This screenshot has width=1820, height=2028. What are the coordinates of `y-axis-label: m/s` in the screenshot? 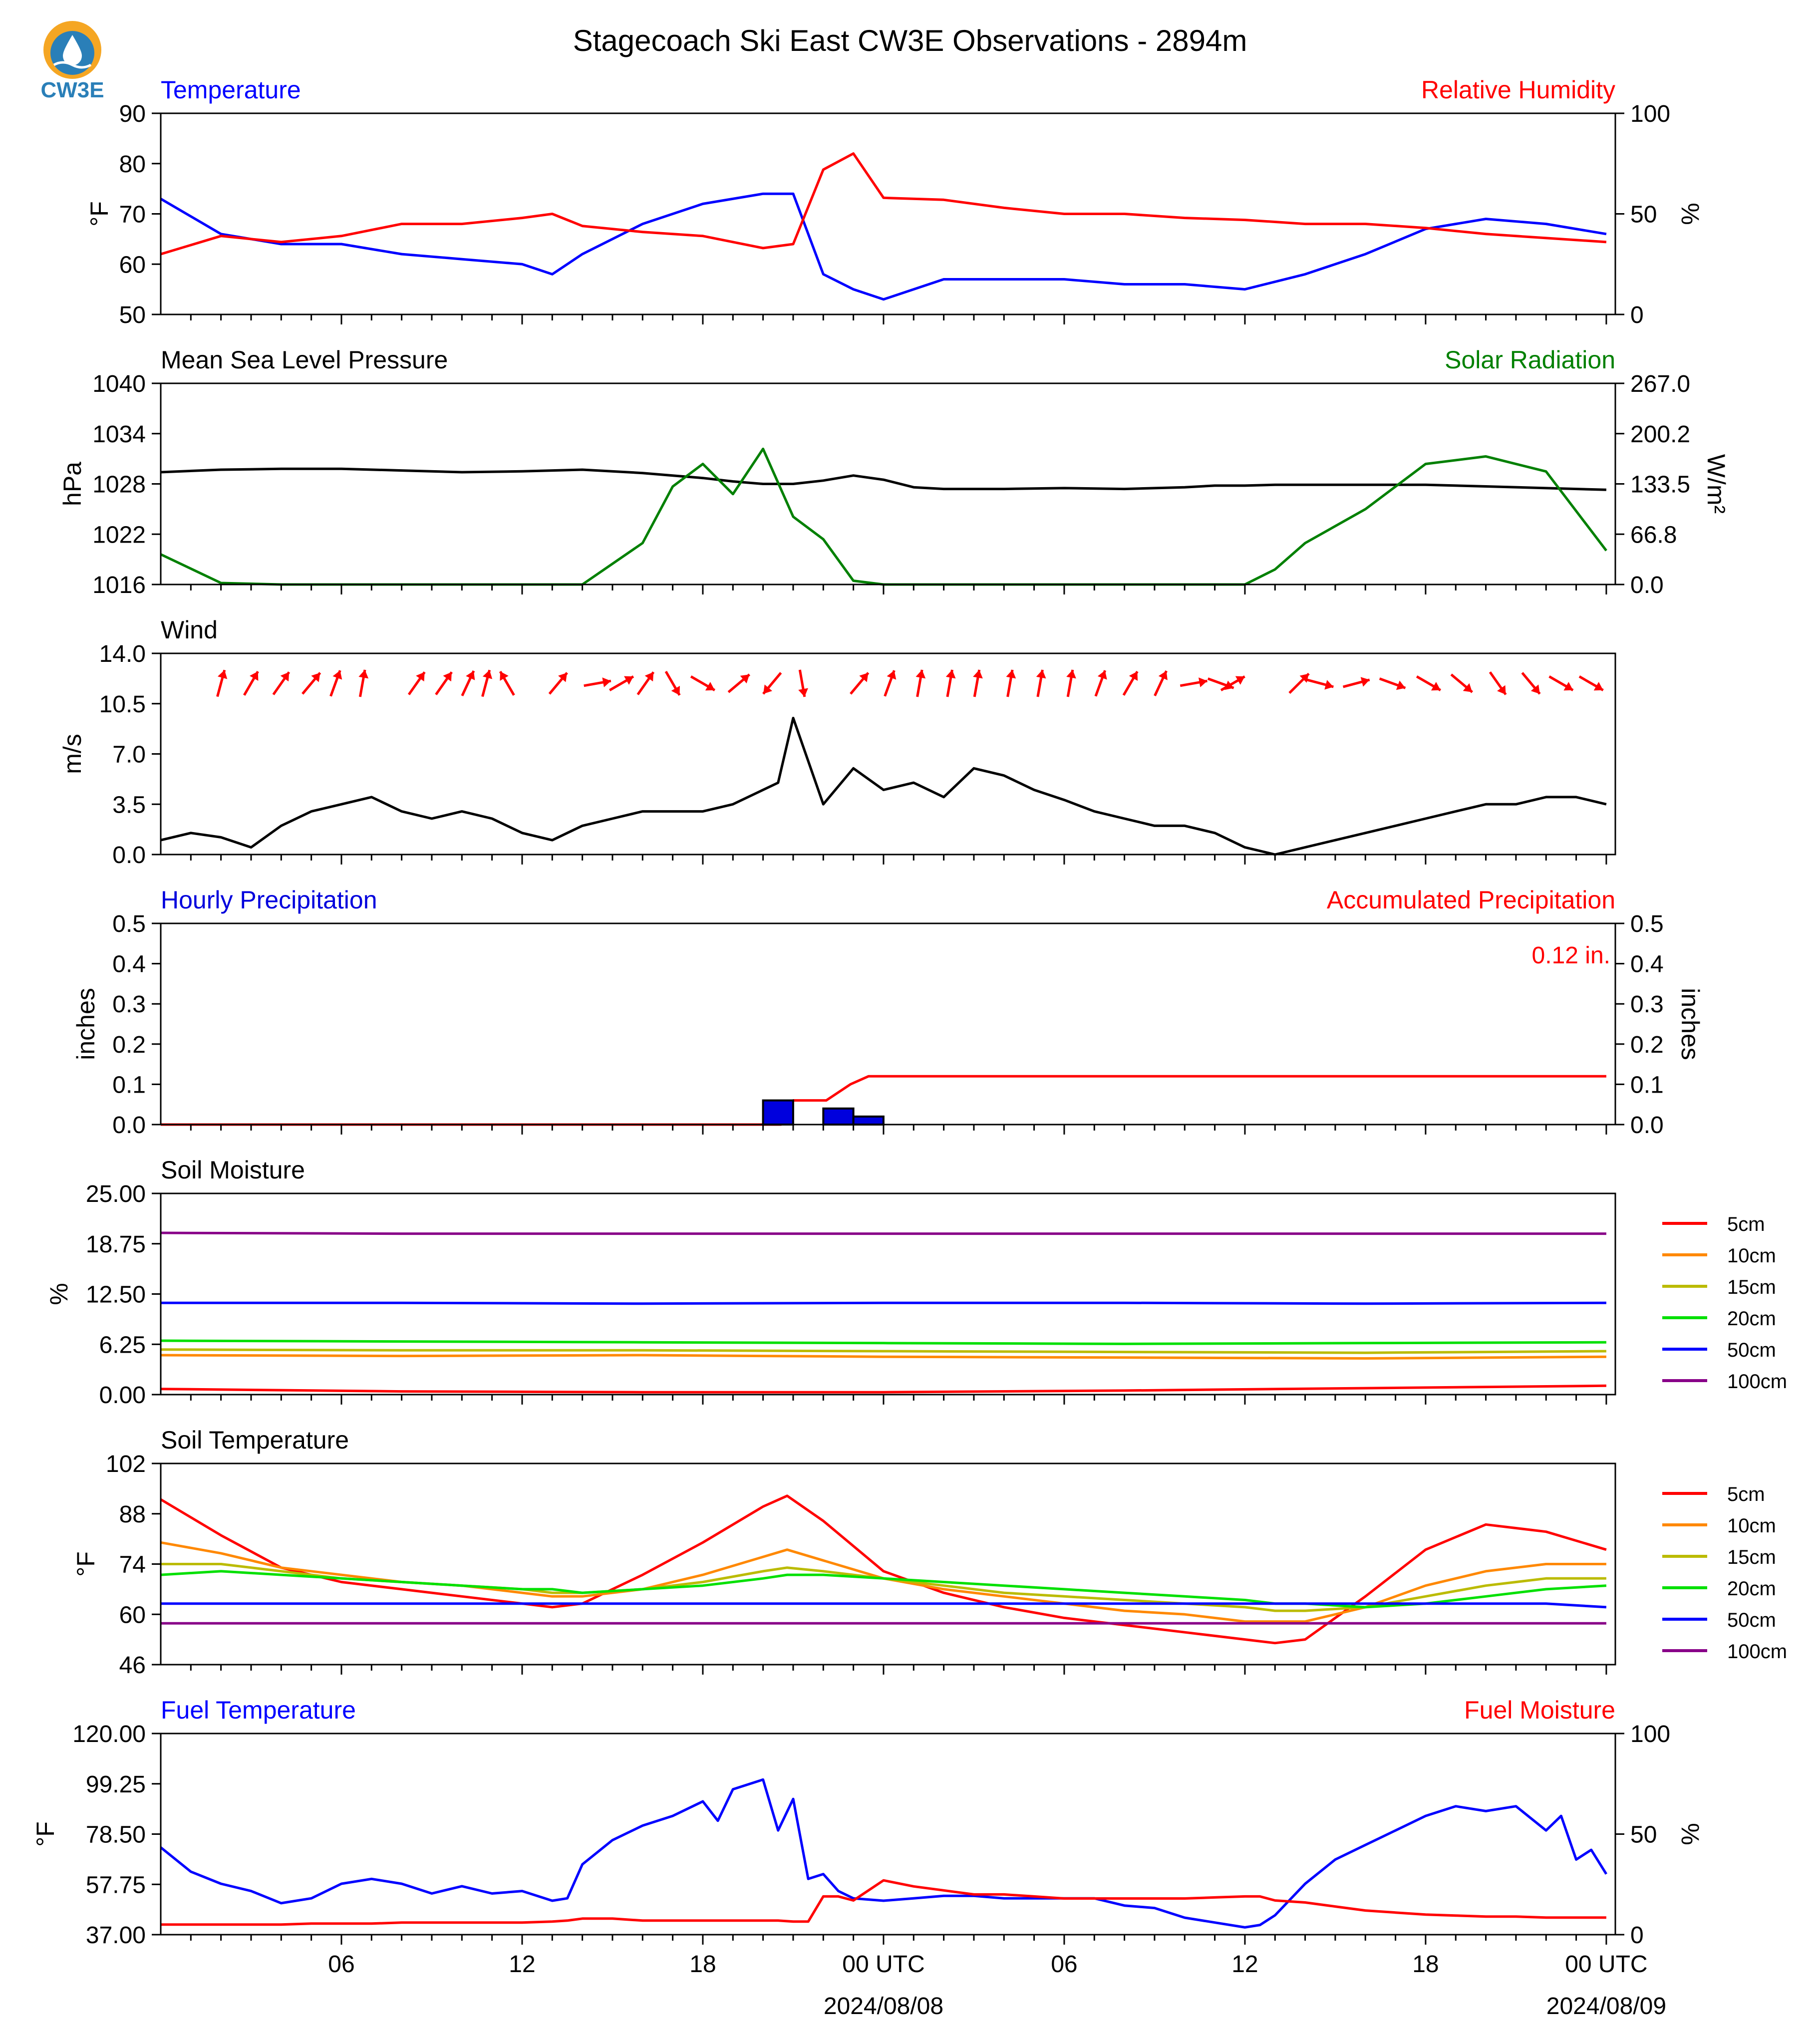 It's located at (72, 754).